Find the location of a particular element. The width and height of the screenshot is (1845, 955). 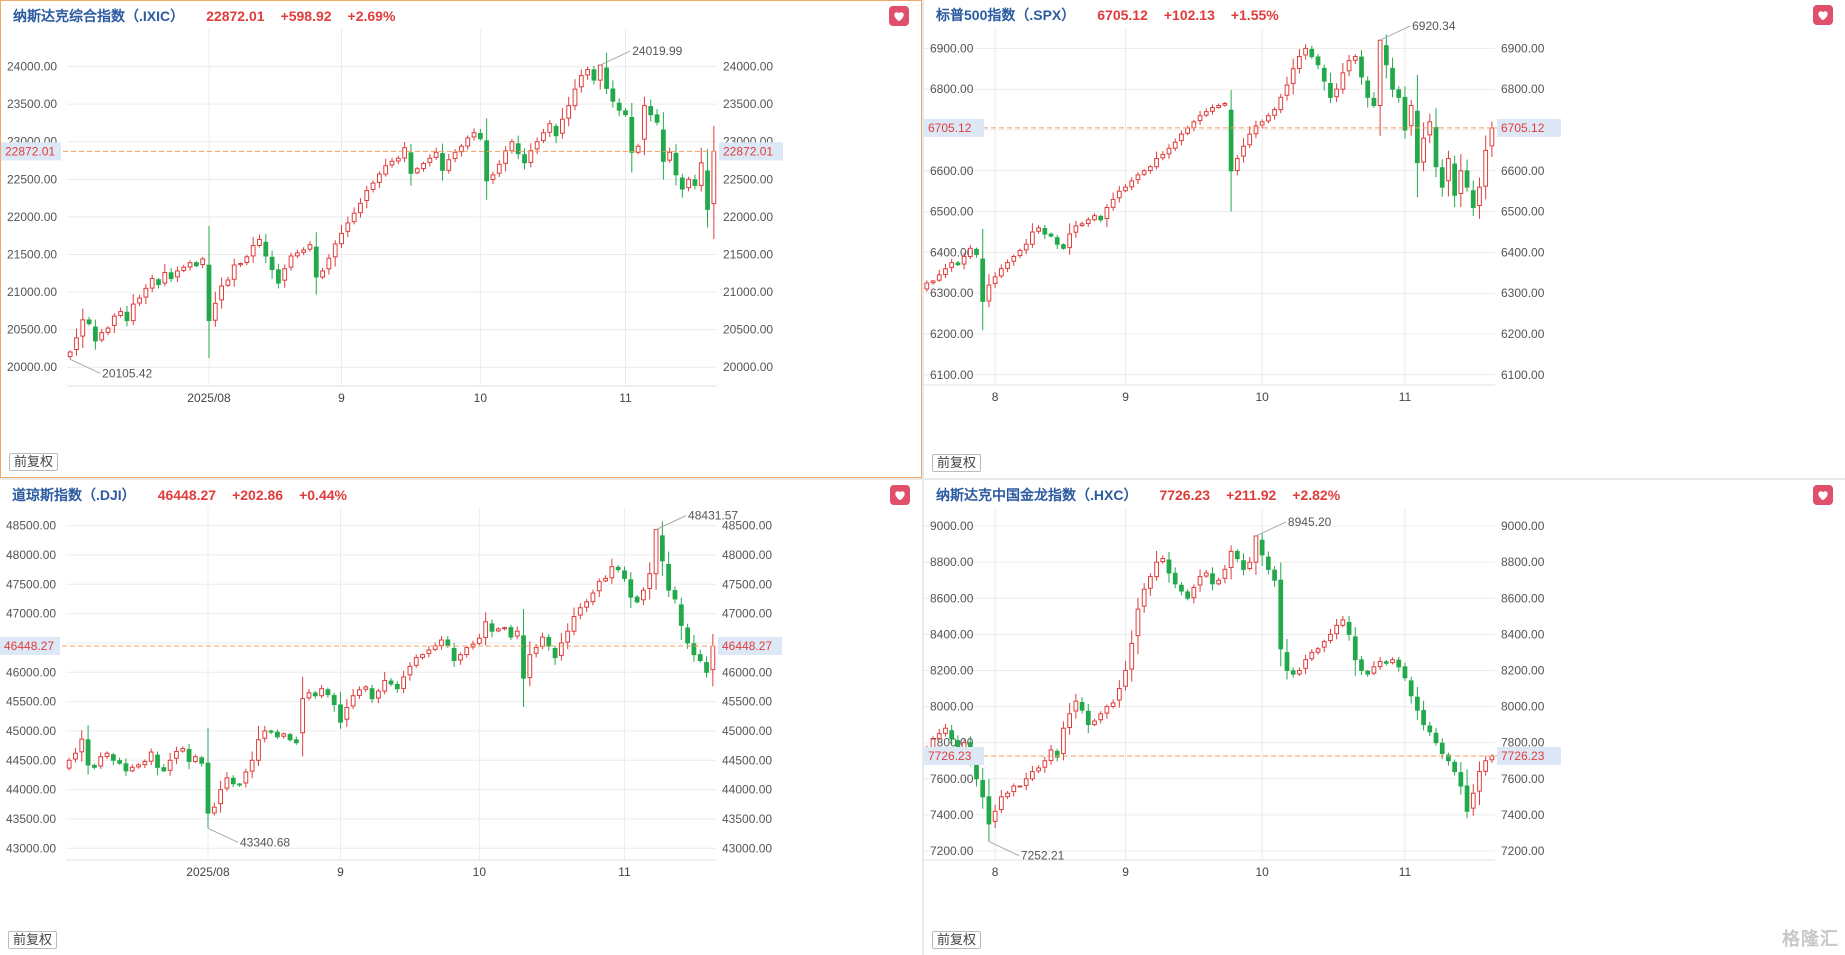

x-tick-label: 2025/08 is located at coordinates (209, 398).